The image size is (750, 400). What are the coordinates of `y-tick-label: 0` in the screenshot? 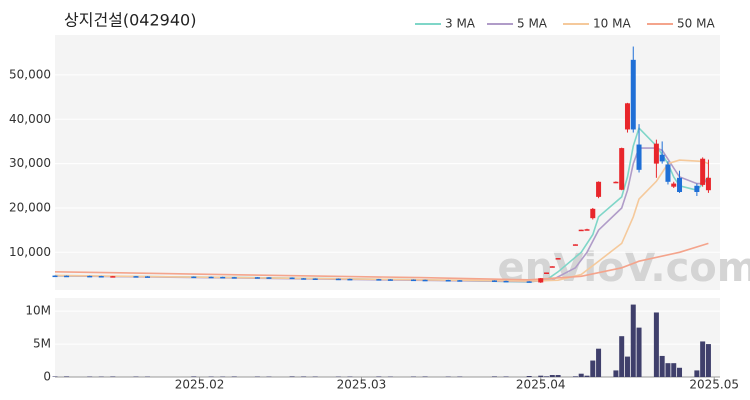 It's located at (47, 377).